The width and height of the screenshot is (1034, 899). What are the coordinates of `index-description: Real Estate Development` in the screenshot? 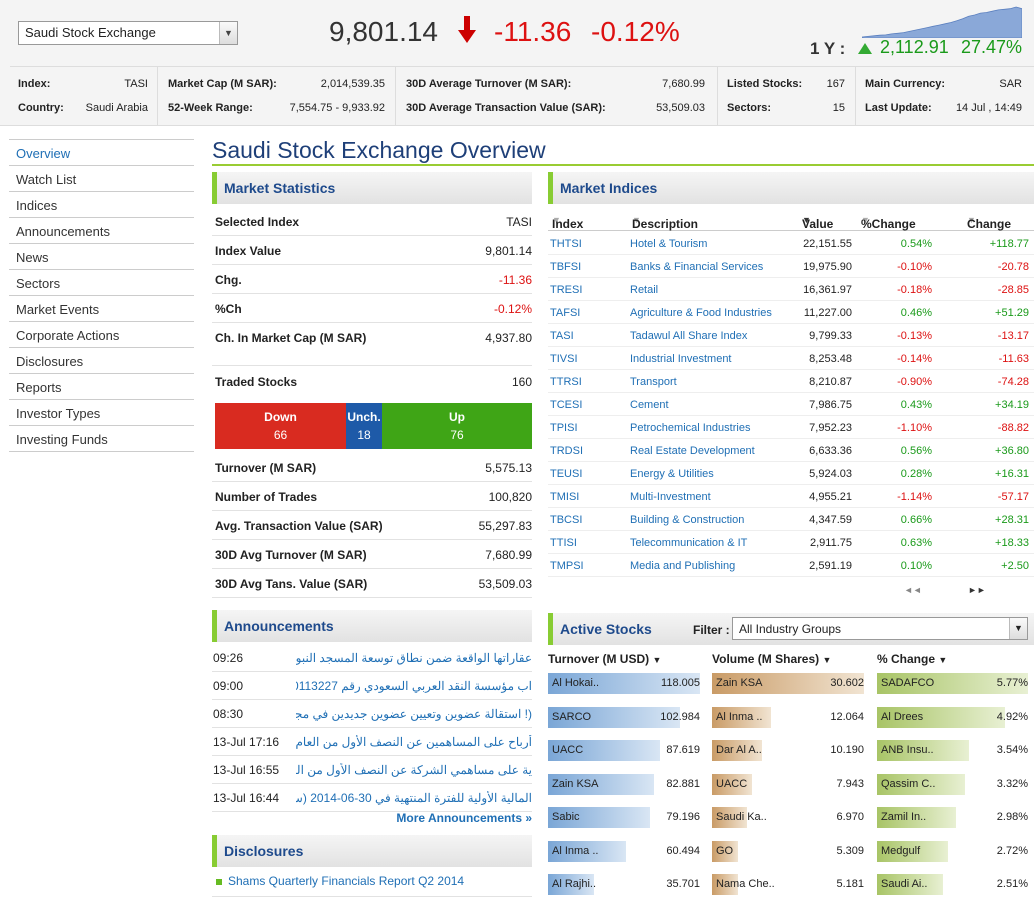 It's located at (692, 451).